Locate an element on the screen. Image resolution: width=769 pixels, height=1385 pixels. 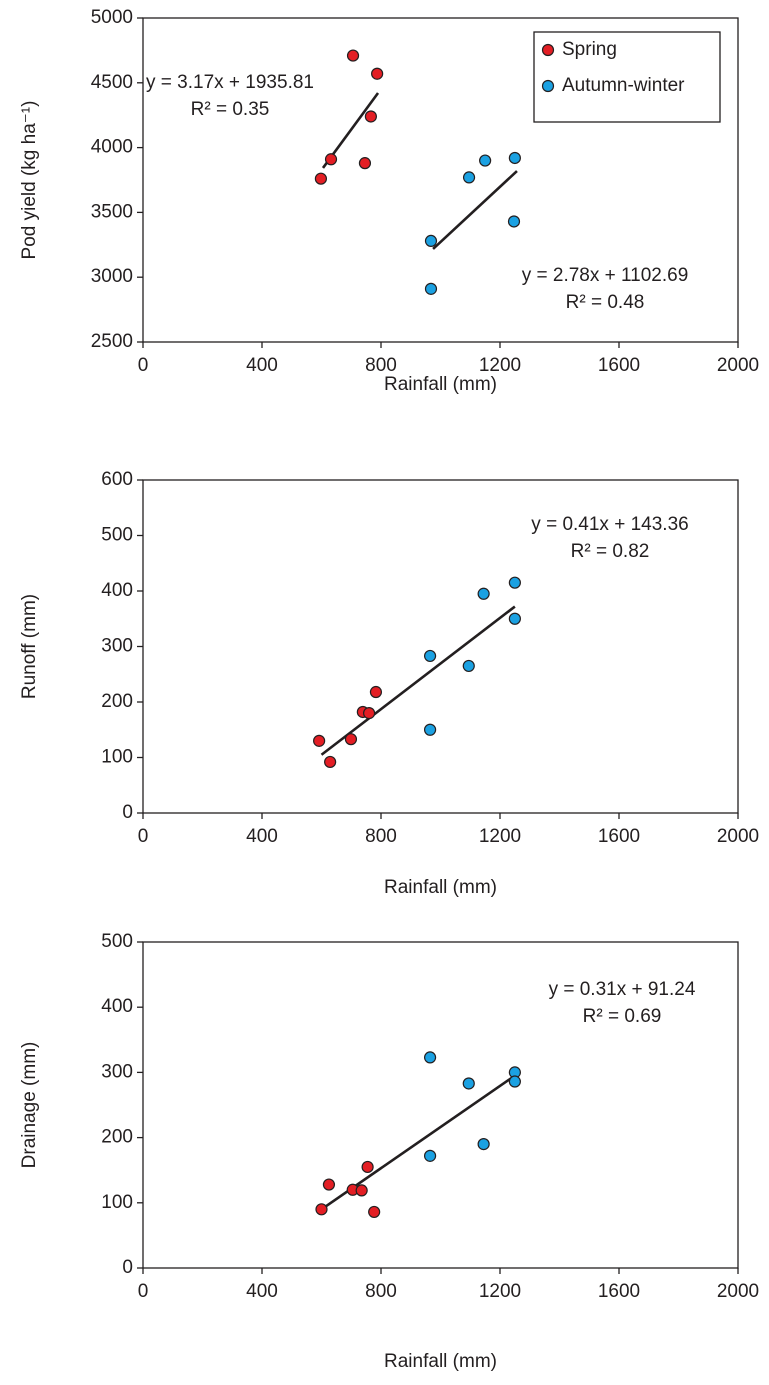
y-tick-label: 600 is located at coordinates (117, 479).